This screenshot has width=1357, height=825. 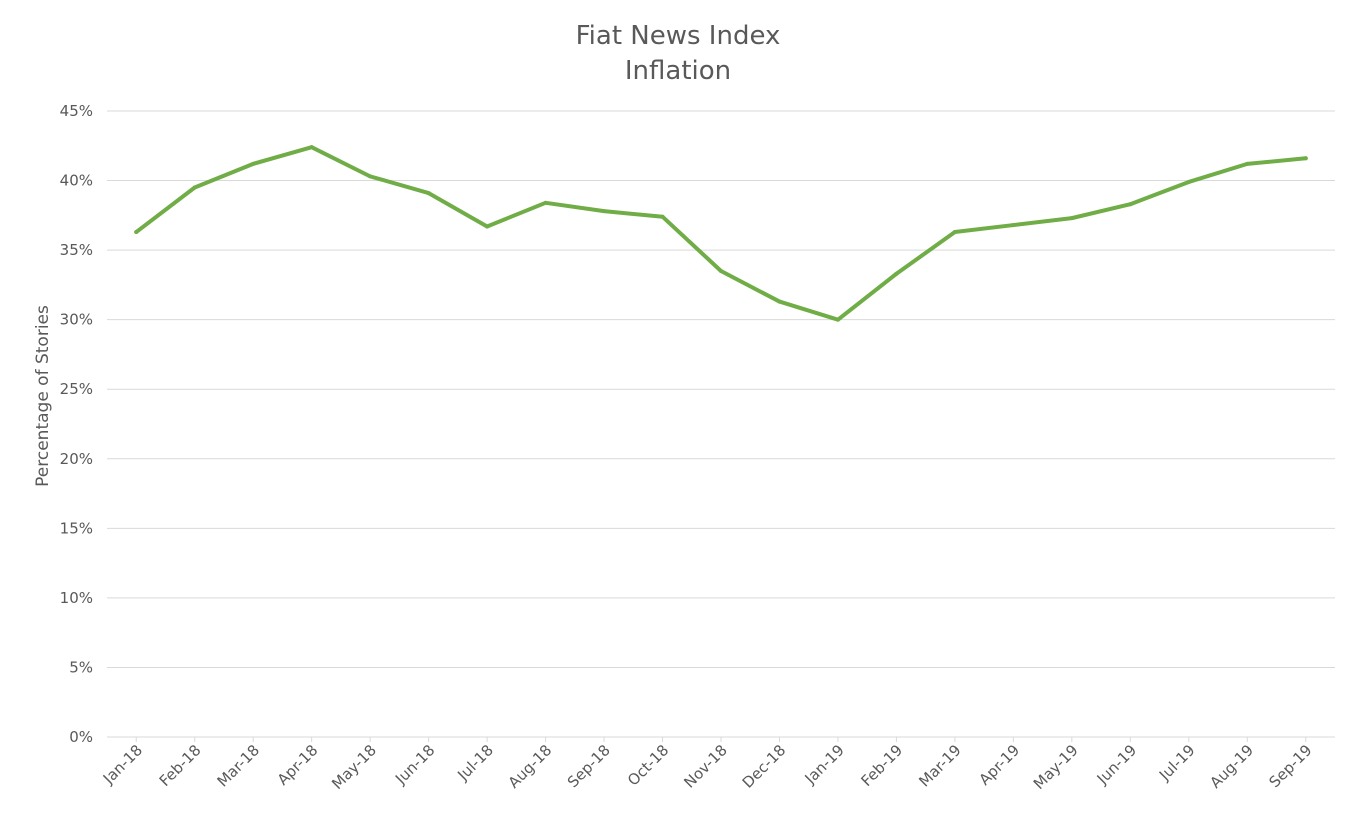 What do you see at coordinates (76, 181) in the screenshot?
I see `y-tick-label: 40%` at bounding box center [76, 181].